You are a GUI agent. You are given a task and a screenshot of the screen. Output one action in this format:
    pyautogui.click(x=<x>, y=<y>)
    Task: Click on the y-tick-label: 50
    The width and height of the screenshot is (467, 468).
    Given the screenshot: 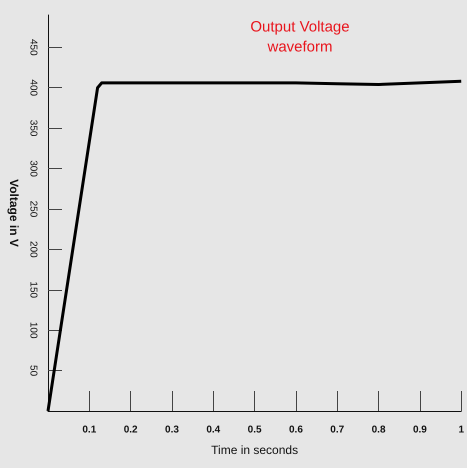 What is the action you would take?
    pyautogui.click(x=33, y=371)
    